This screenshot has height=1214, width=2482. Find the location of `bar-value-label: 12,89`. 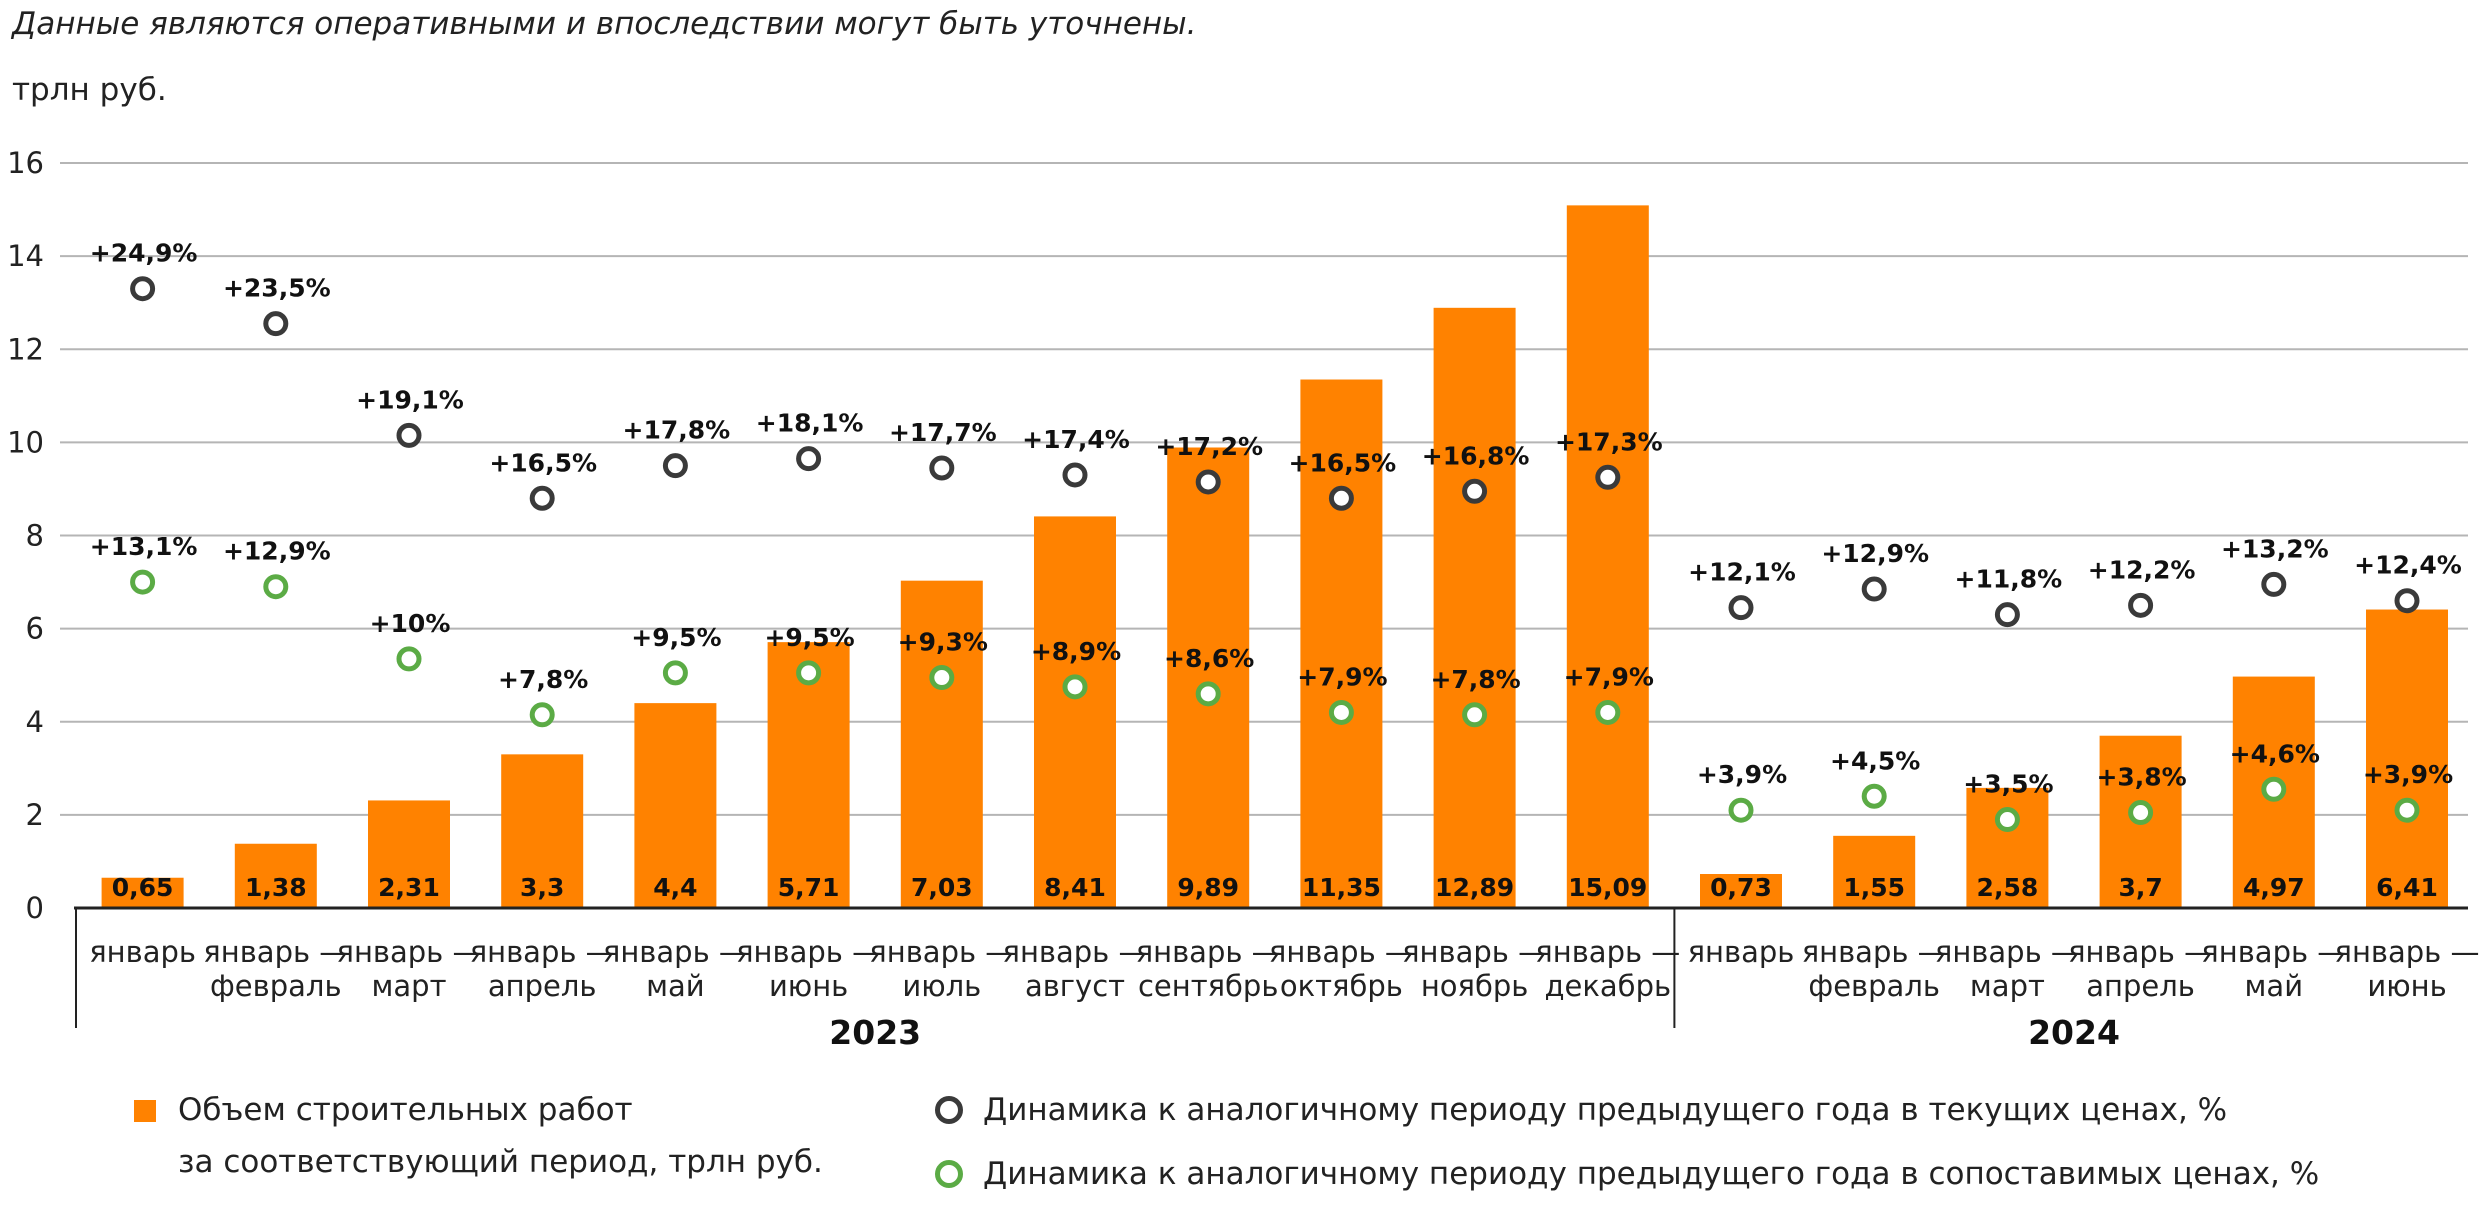

bar-value-label: 12,89 is located at coordinates (1474, 887).